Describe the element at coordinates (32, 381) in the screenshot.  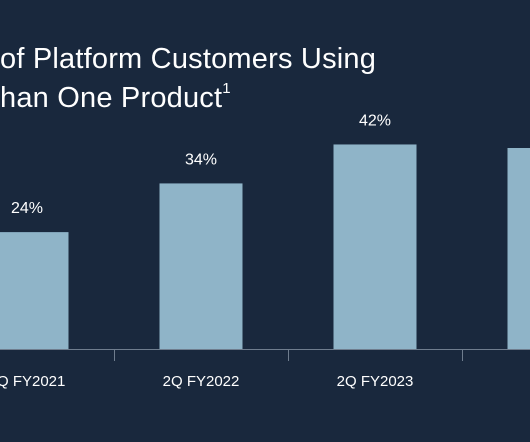
I see `x-tick-label: 2Q FY2021` at that location.